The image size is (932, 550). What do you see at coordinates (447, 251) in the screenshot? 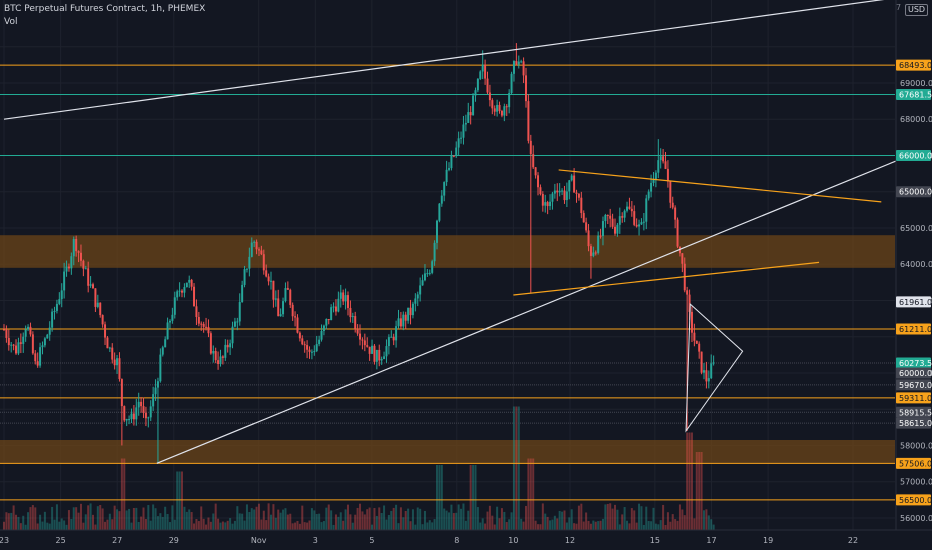
I see `zone-band` at bounding box center [447, 251].